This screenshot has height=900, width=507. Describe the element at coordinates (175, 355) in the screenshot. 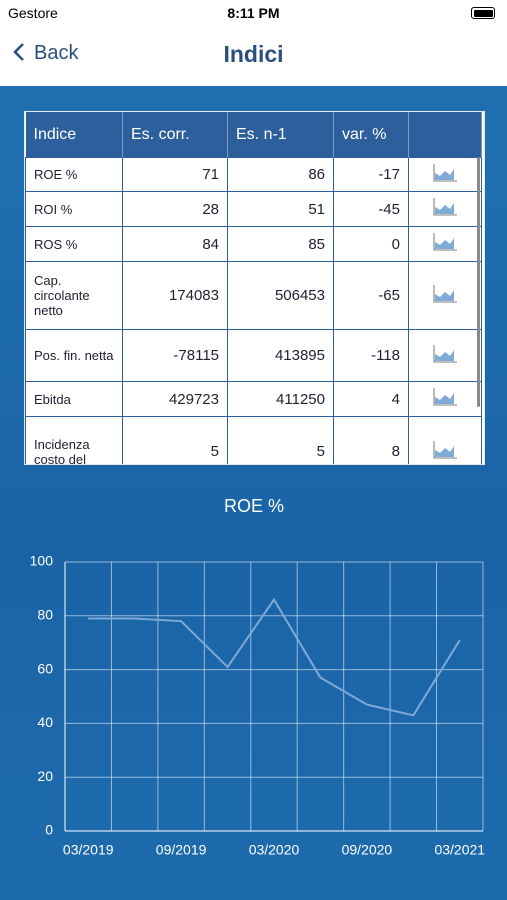

I see `cell: -78115` at that location.